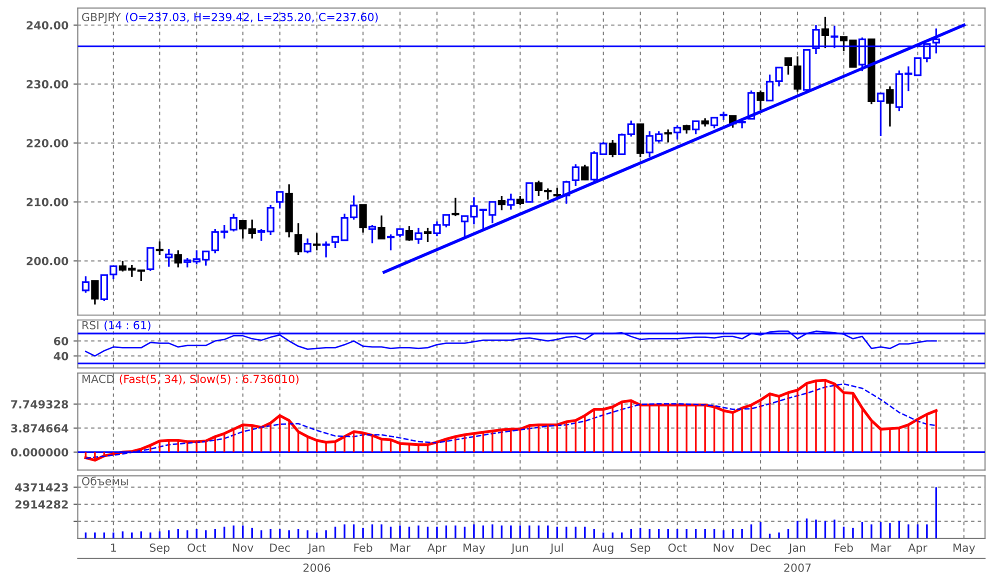  What do you see at coordinates (209, 379) in the screenshot?
I see `chart-subtitle: (Fast(5, 34), Slow(5) : 6.736010)` at bounding box center [209, 379].